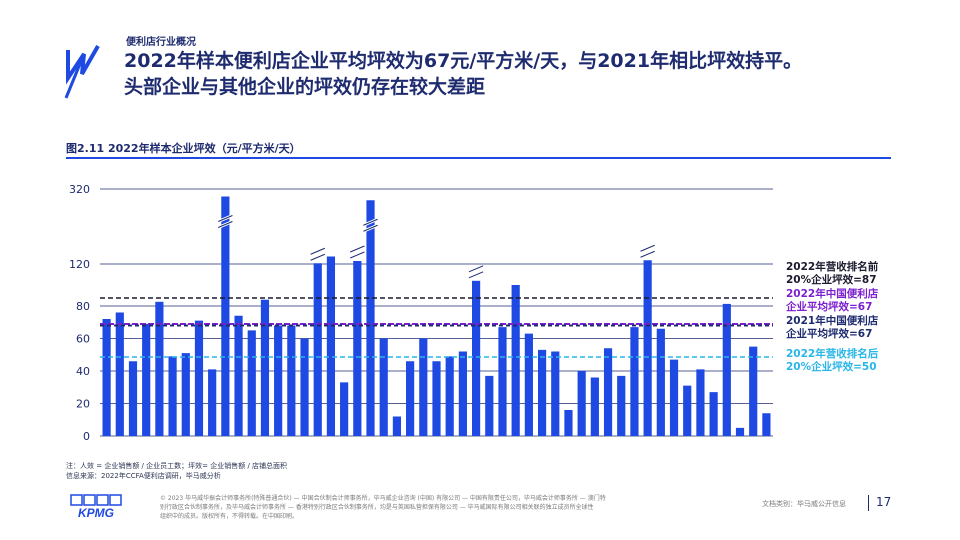 Image resolution: width=960 pixels, height=540 pixels. I want to click on reference-label: 2022年营收排名前, so click(832, 266).